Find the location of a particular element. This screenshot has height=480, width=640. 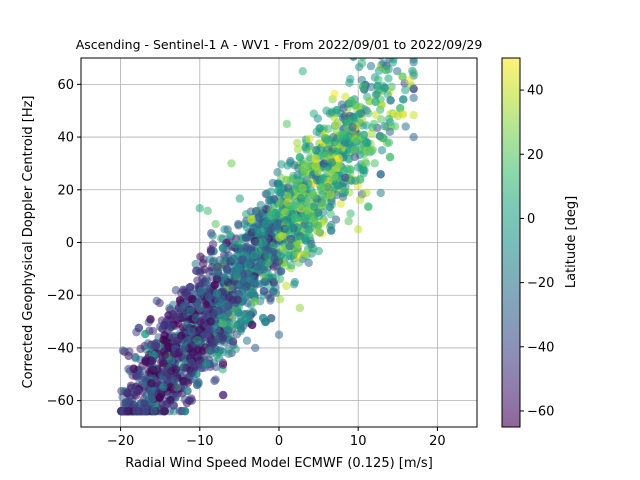

x-tick-label: 20 is located at coordinates (437, 441).